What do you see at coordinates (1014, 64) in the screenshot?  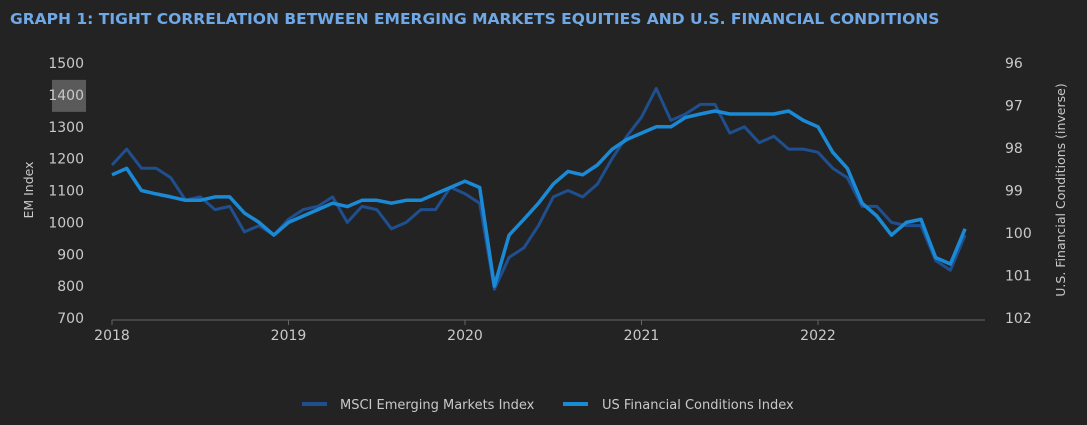 I see `y2-tick-label: 96` at bounding box center [1014, 64].